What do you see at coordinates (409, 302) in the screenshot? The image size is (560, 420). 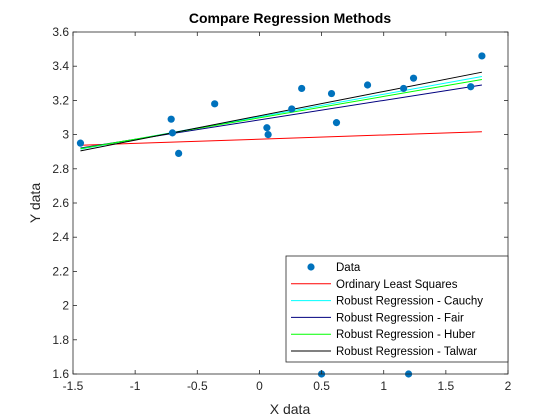 I see `legend-entry-label: Robust Regression - Cauchy` at bounding box center [409, 302].